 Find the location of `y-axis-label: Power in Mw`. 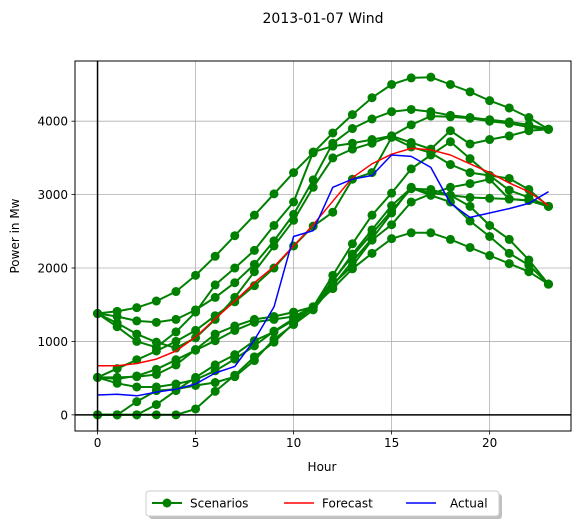

y-axis-label: Power in Mw is located at coordinates (15, 235).